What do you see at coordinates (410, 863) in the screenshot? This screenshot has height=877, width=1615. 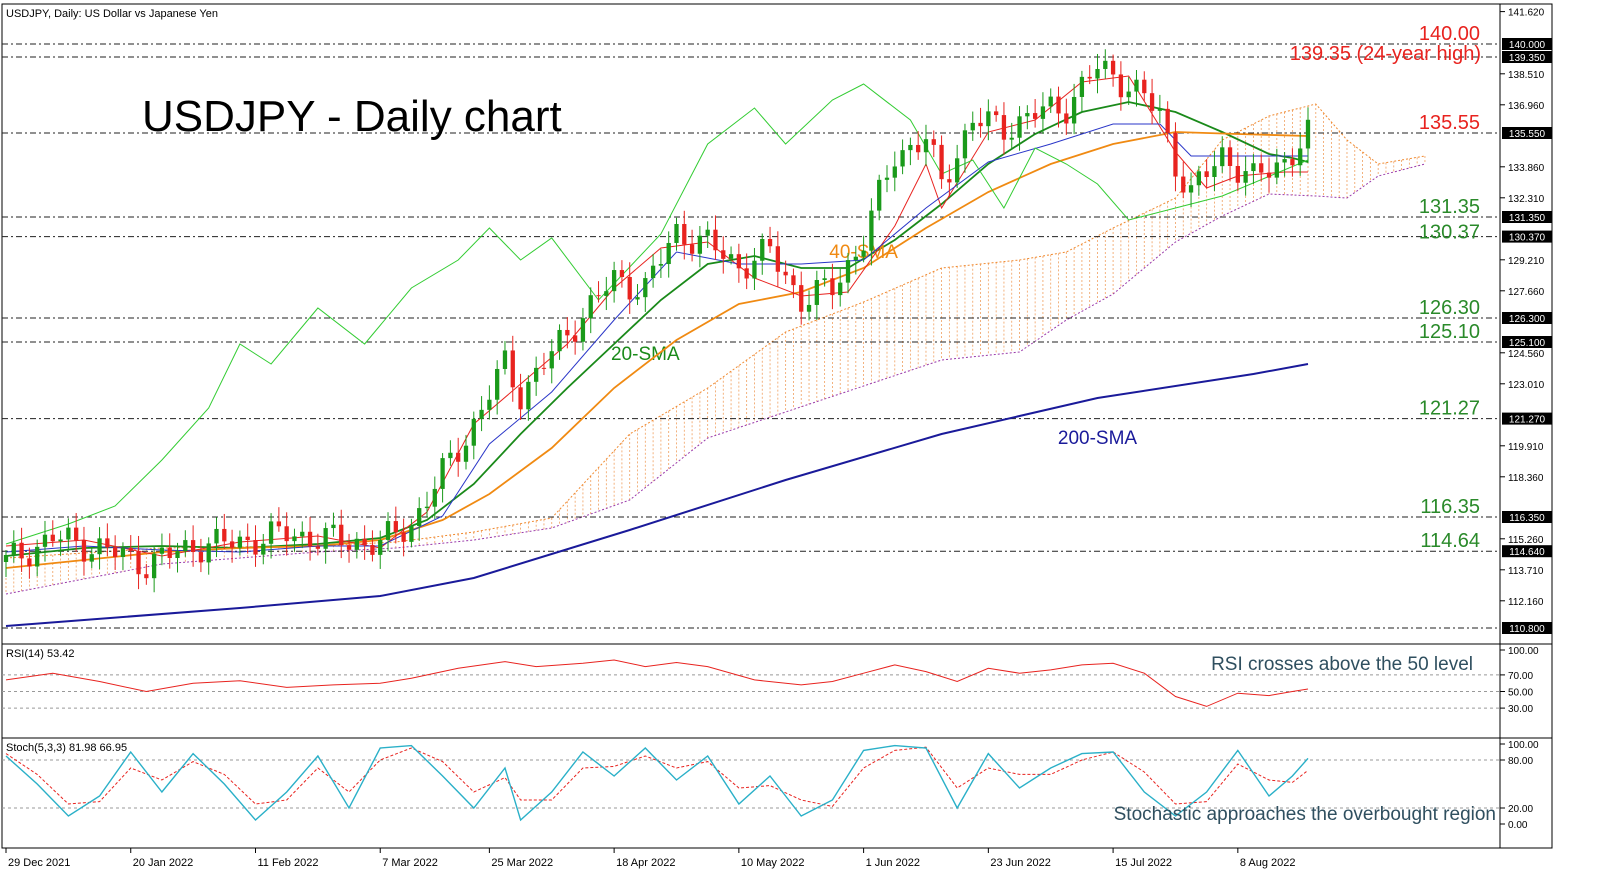 I see `time-tick-label: 7 Mar 2022` at bounding box center [410, 863].